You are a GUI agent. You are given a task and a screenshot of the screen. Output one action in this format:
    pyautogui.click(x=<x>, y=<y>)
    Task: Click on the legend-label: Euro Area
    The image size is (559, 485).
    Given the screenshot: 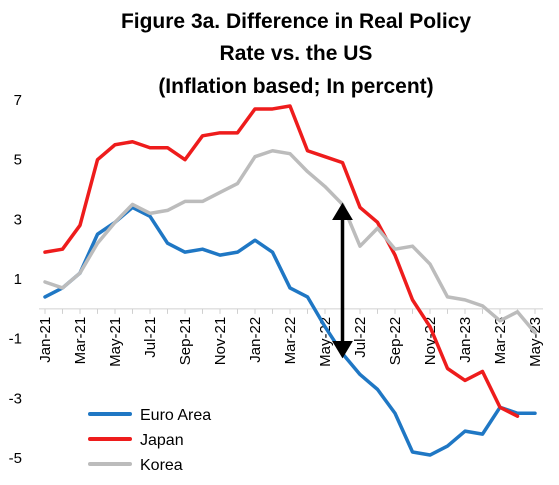 What is the action you would take?
    pyautogui.click(x=175, y=415)
    